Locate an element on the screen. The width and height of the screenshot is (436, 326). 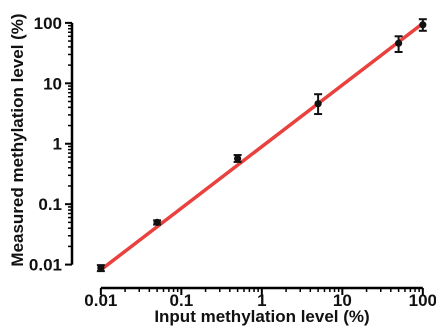
y-tick-label: 10 is located at coordinates (52, 83).